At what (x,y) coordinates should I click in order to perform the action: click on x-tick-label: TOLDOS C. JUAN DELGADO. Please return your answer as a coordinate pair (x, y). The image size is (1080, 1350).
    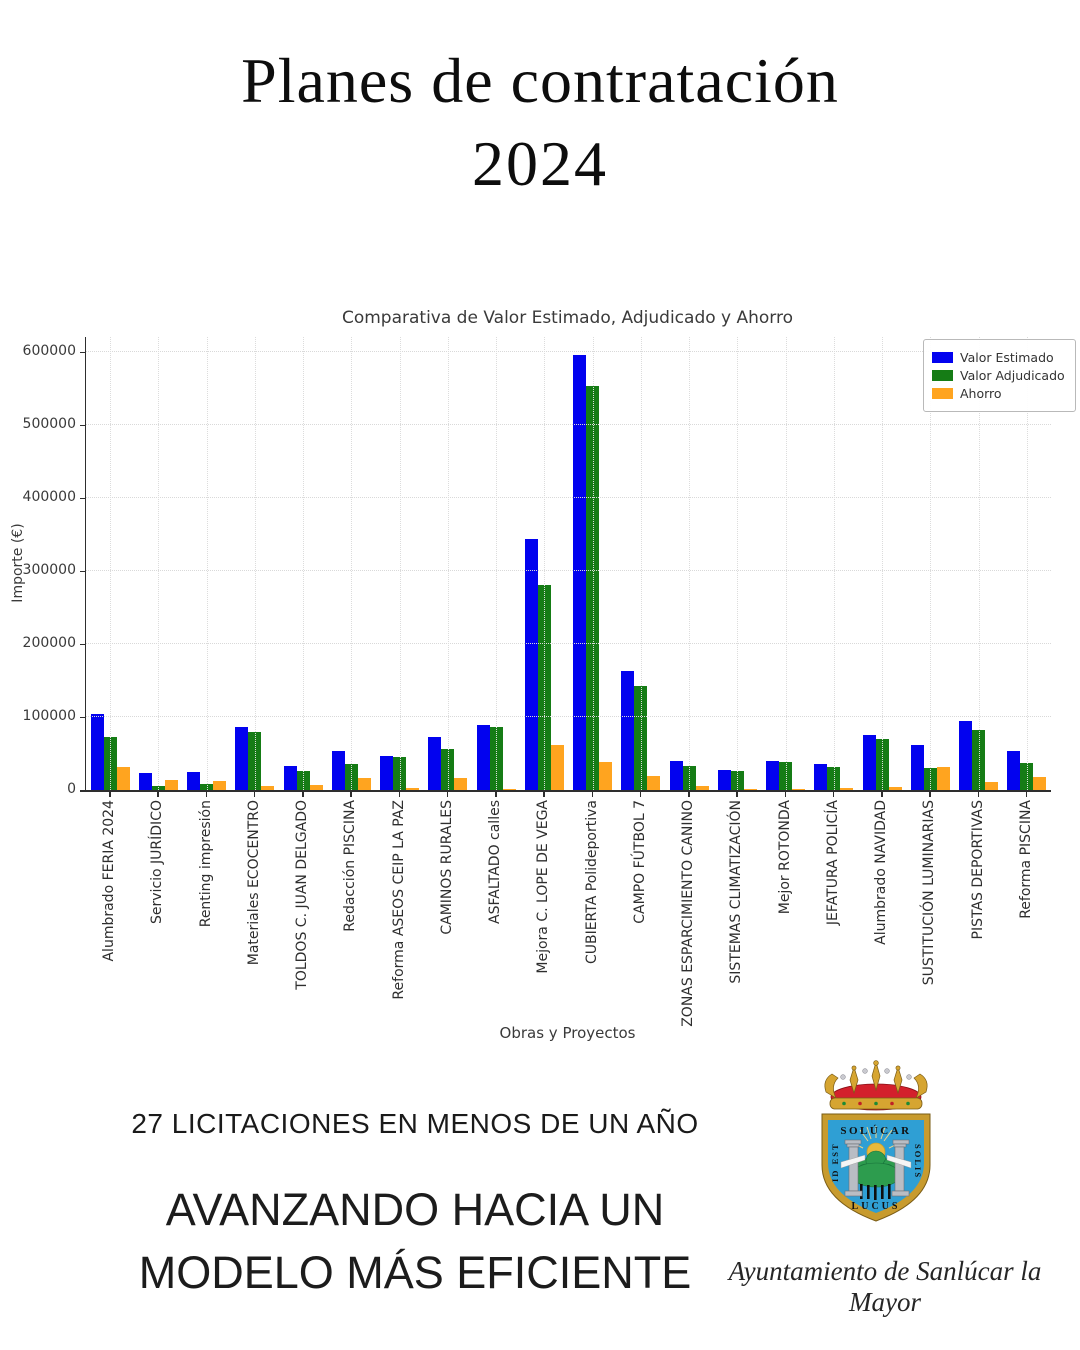
    Looking at the image, I should click on (302, 895).